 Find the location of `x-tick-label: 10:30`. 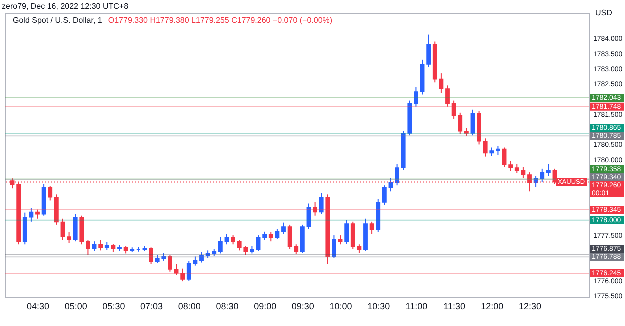

x-tick-label: 10:30 is located at coordinates (379, 307).